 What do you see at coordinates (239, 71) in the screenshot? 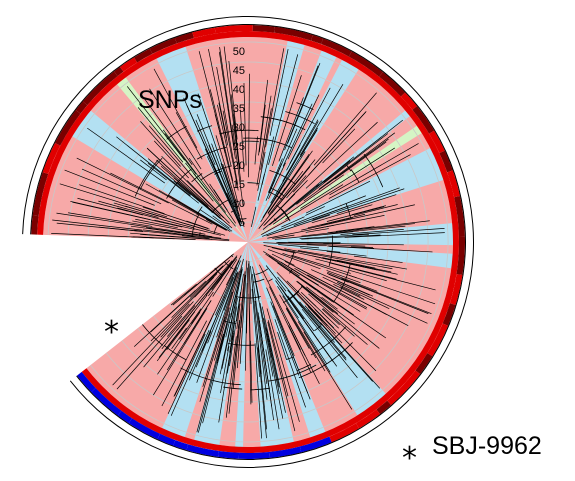
I see `scale-tick-label: 45` at bounding box center [239, 71].